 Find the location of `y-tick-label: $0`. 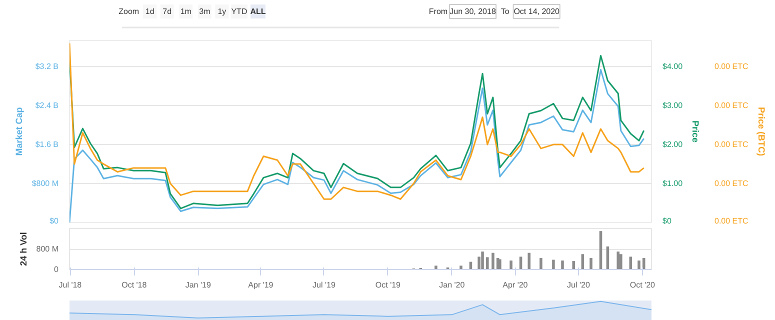

y-tick-label: $0 is located at coordinates (55, 221).